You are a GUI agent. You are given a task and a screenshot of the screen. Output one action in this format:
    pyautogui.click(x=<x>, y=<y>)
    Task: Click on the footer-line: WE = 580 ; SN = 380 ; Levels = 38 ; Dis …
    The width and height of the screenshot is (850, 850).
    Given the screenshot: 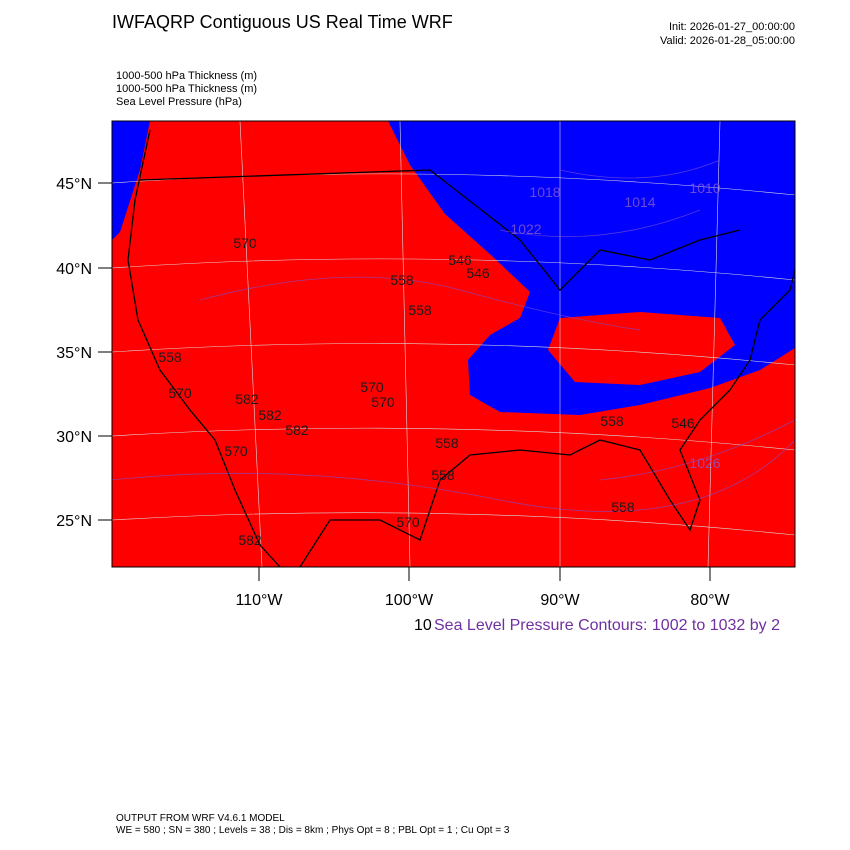 What is the action you would take?
    pyautogui.click(x=313, y=830)
    